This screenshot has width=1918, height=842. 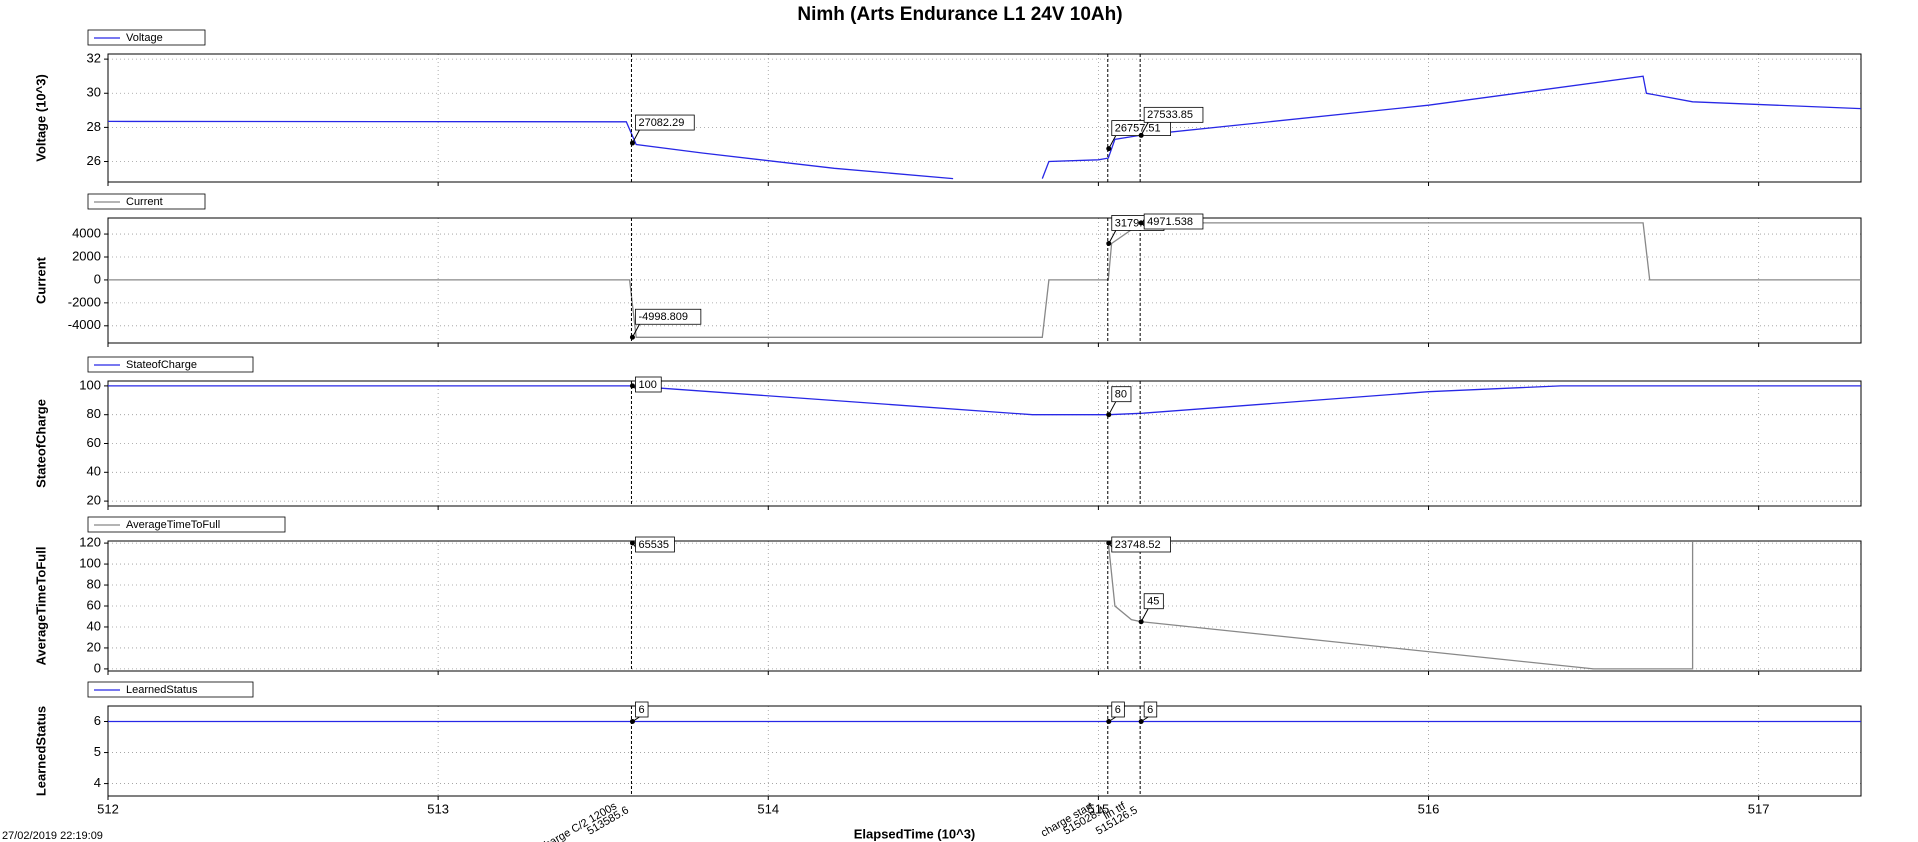 I want to click on legend-label: Voltage, so click(x=144, y=38).